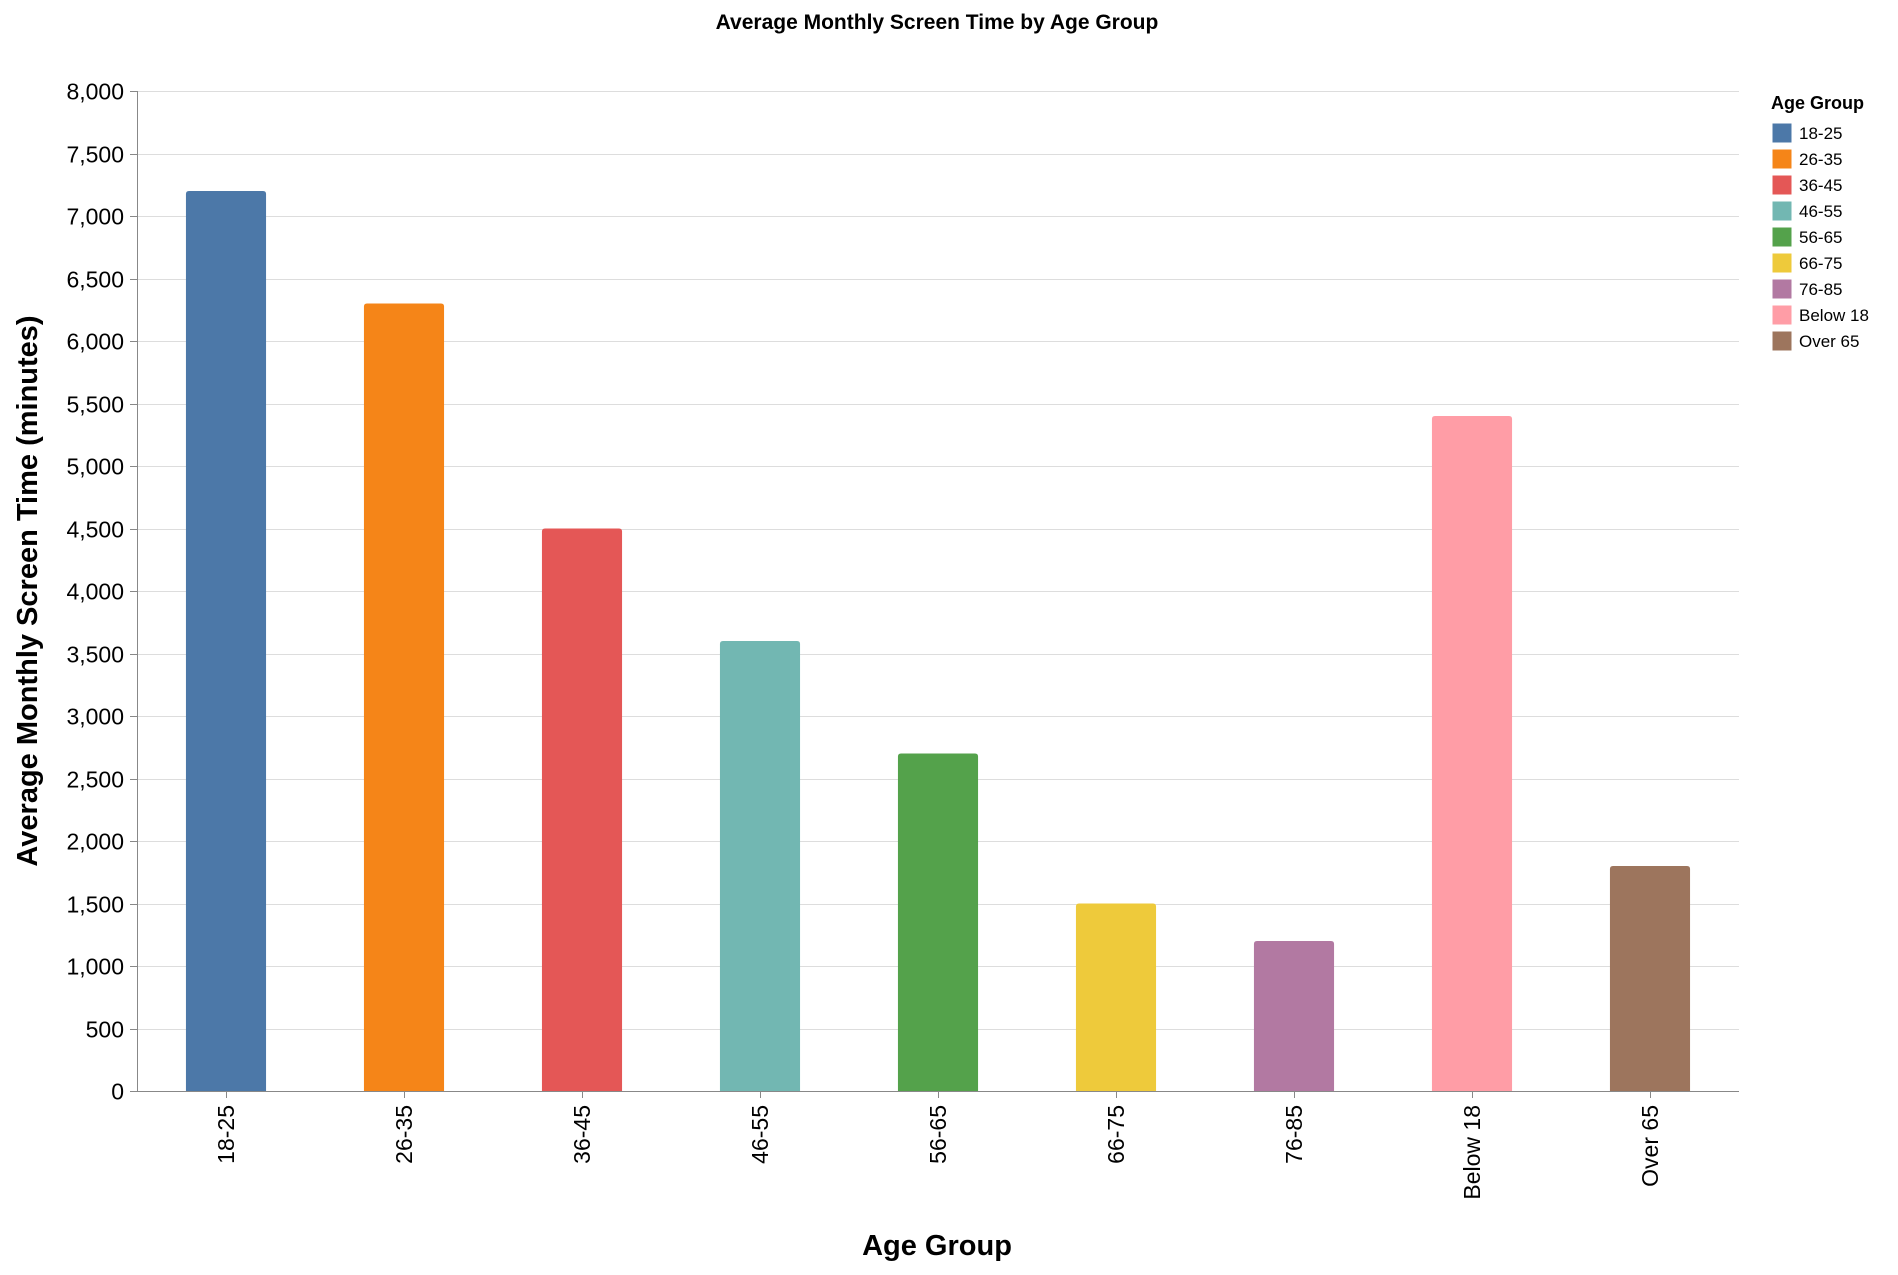  What do you see at coordinates (1817, 103) in the screenshot?
I see `legend-title: Age Group` at bounding box center [1817, 103].